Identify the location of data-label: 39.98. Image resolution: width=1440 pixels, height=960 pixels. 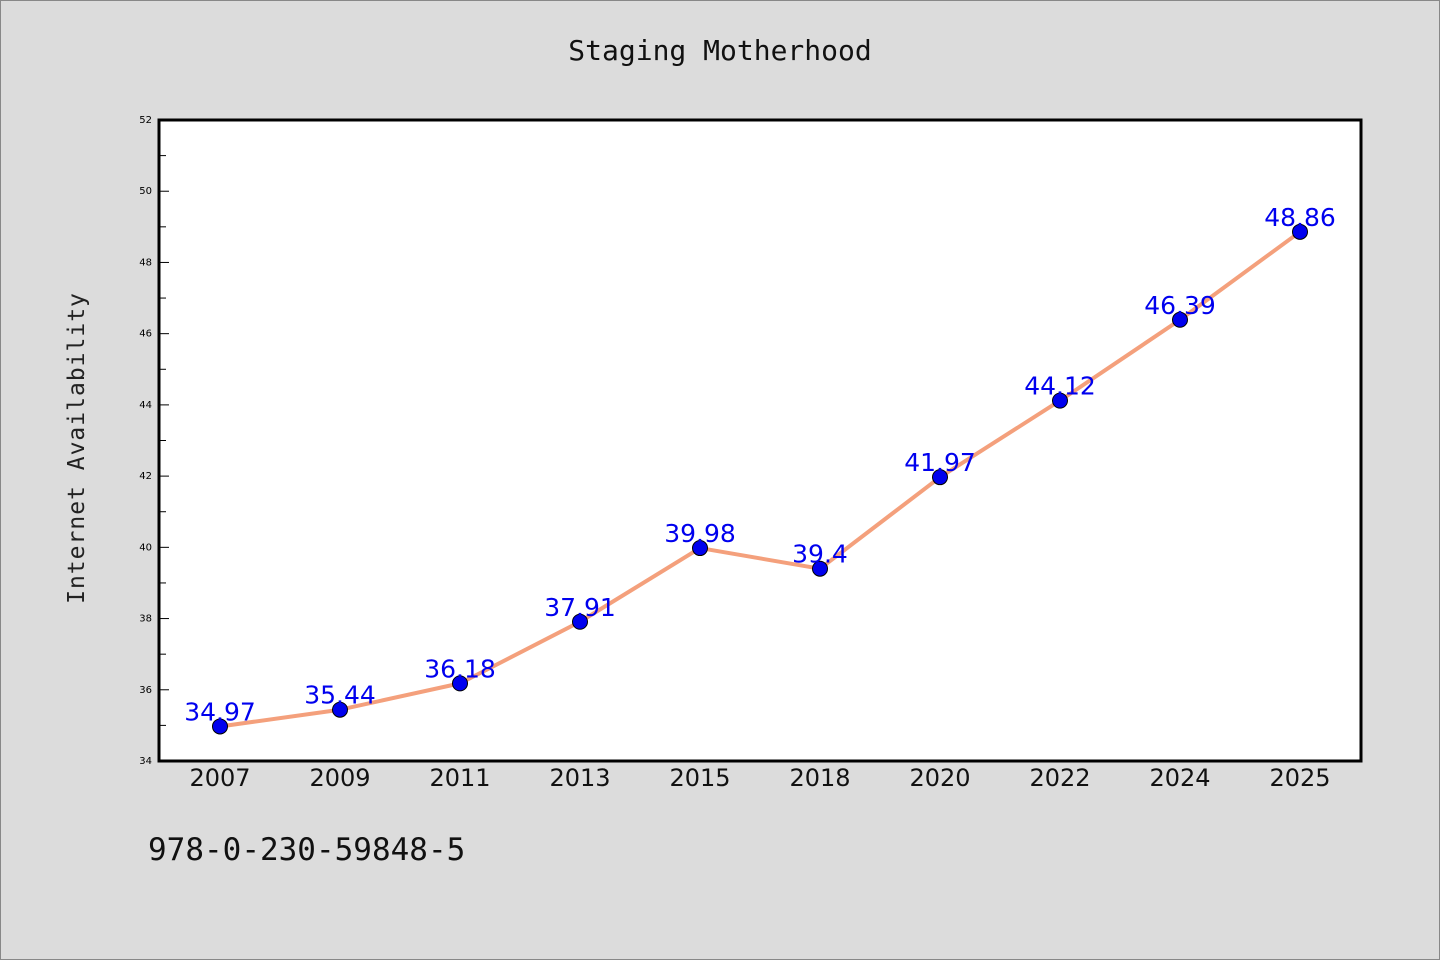
(700, 533).